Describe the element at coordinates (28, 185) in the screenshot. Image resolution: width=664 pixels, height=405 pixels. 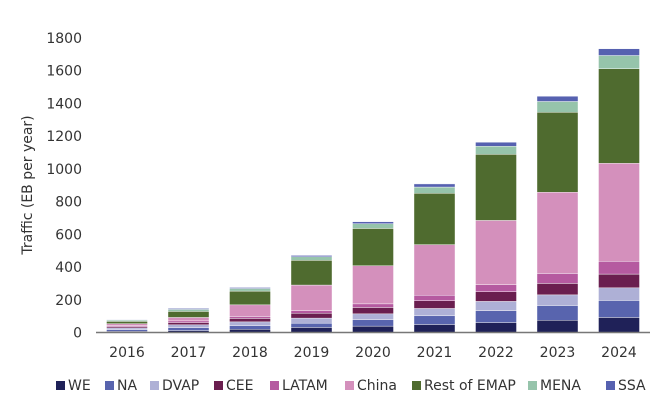
I see `y-axis-label: Traffic (EB per year)` at that location.